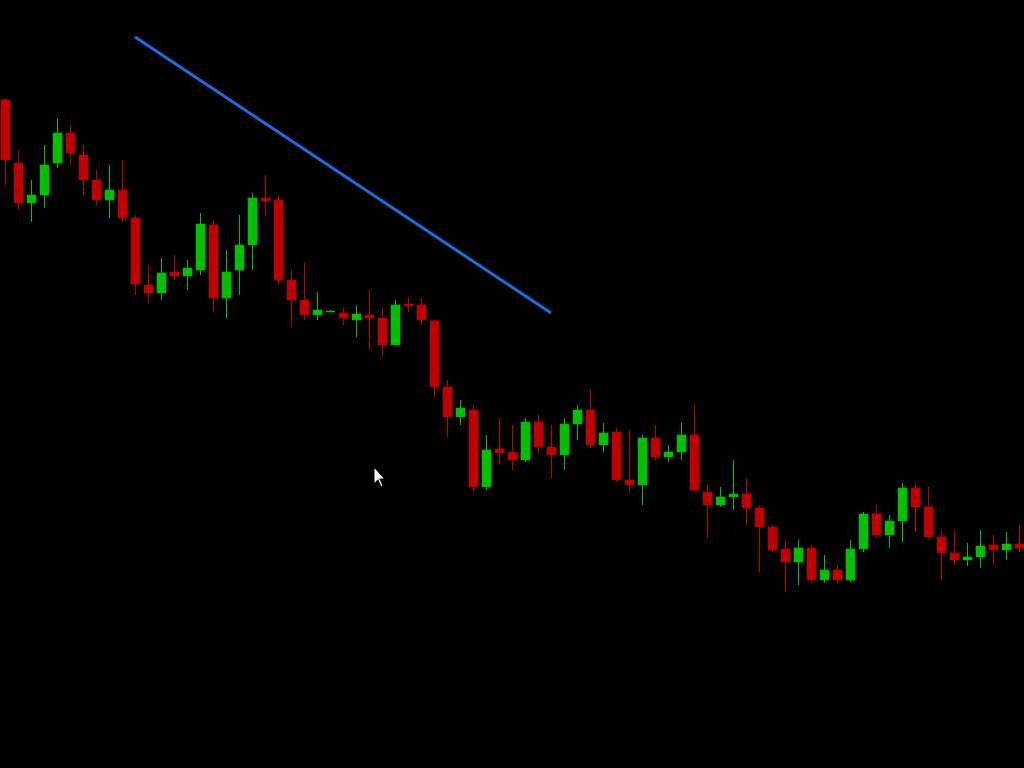  Describe the element at coordinates (343, 175) in the screenshot. I see `trend-line` at that location.